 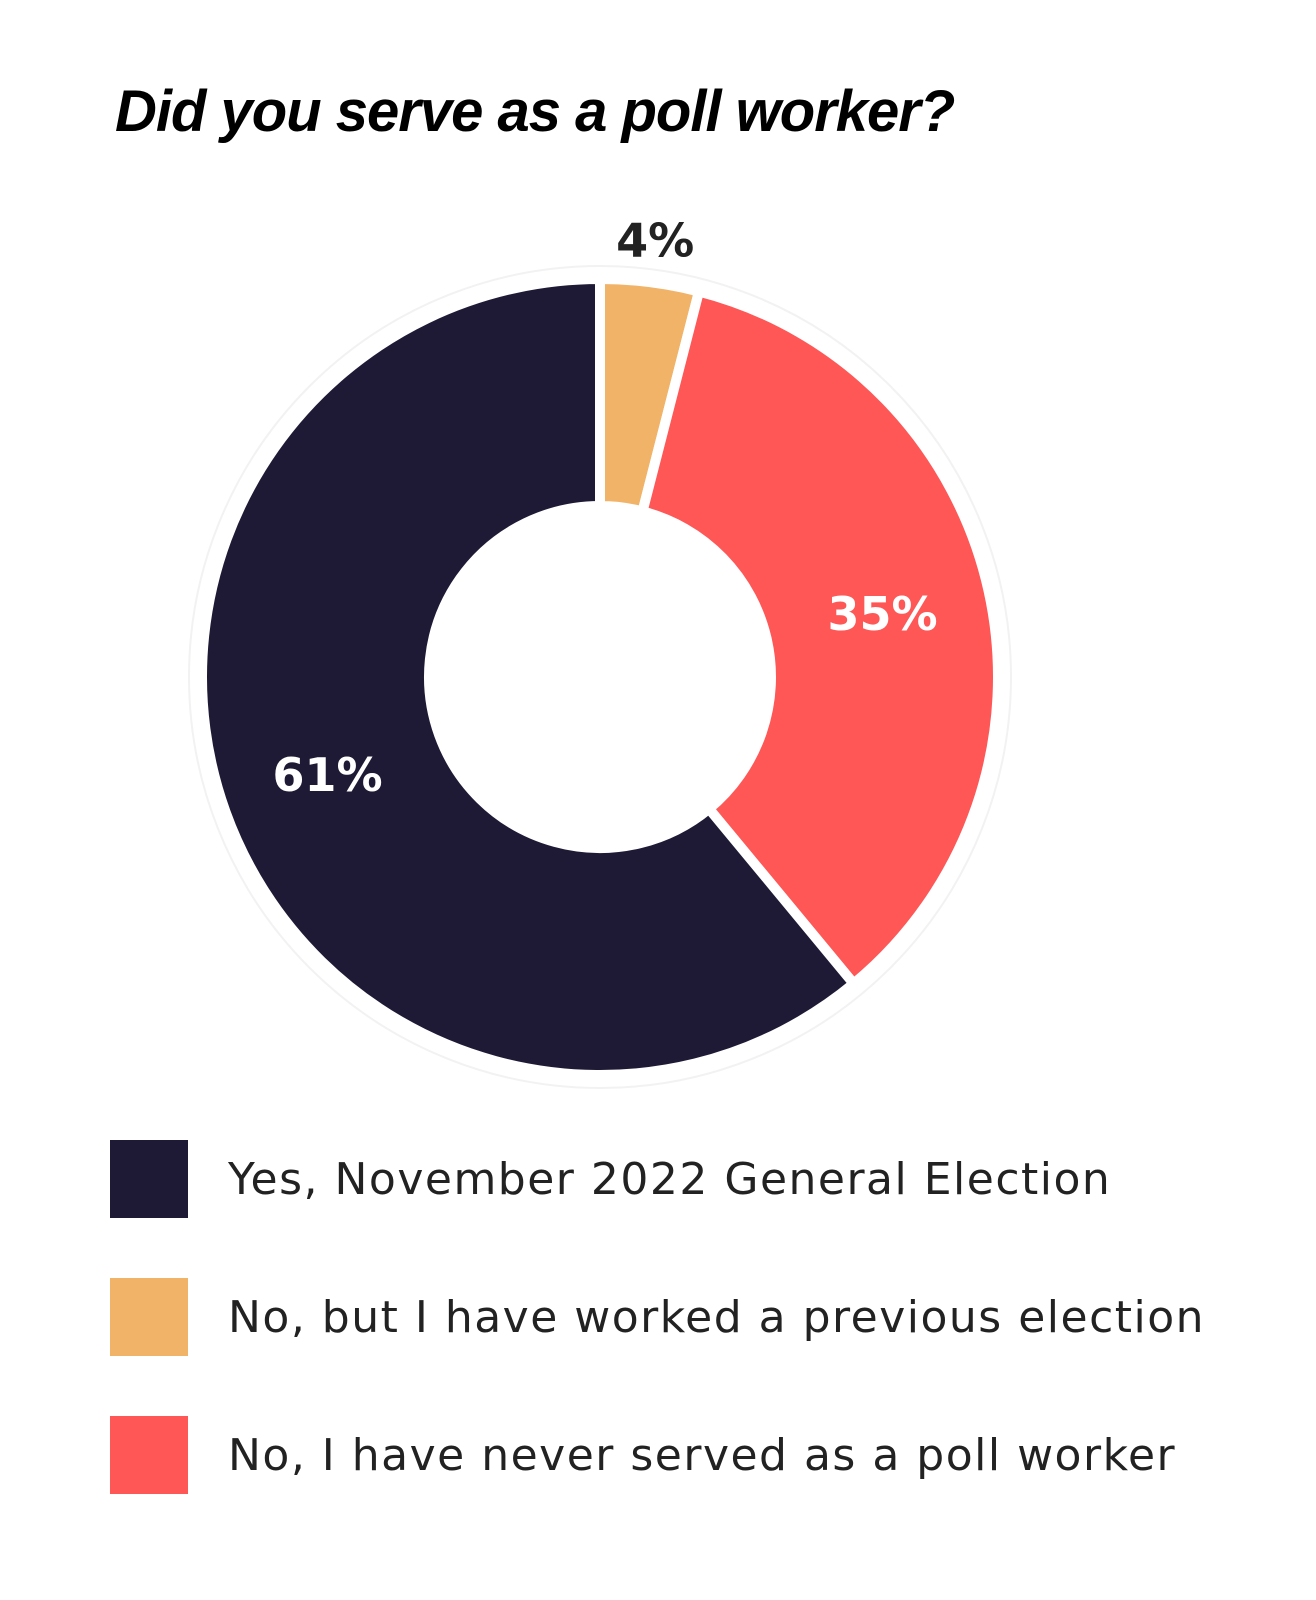 What do you see at coordinates (149, 1455) in the screenshot?
I see `legend-swatch-never-served` at bounding box center [149, 1455].